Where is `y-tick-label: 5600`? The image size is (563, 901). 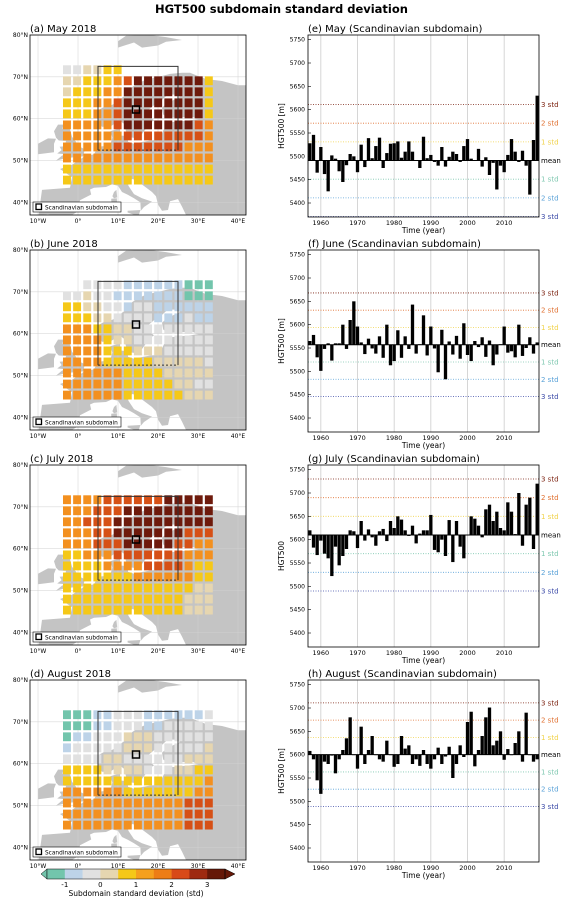 y-tick-label: 5600 is located at coordinates (297, 325).